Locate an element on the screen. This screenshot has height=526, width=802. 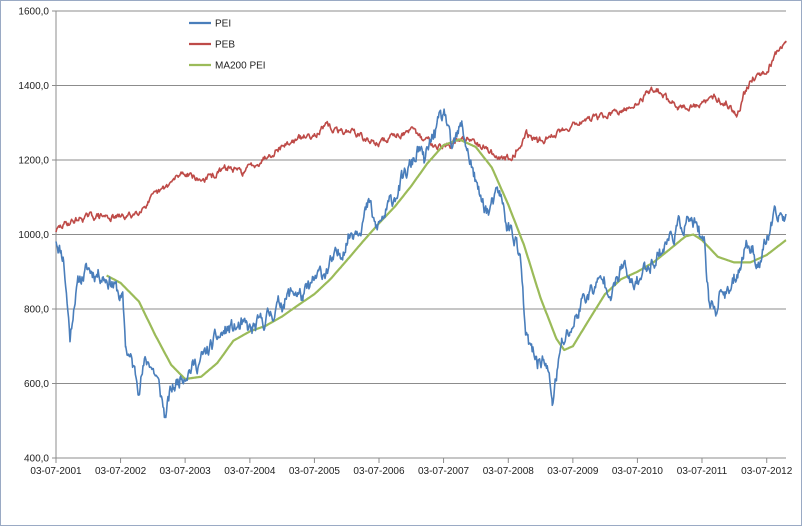
x-tick-label: 03-07-2002 is located at coordinates (121, 471).